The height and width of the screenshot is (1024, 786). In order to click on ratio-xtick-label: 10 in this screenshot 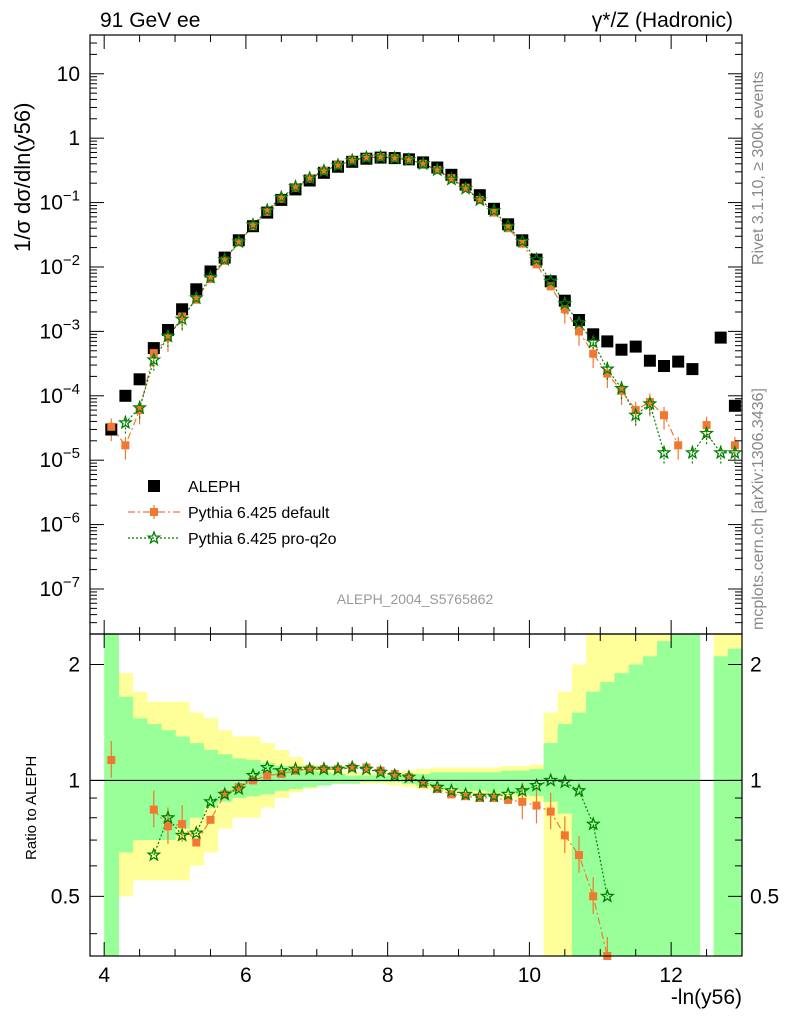, I will do `click(529, 975)`.